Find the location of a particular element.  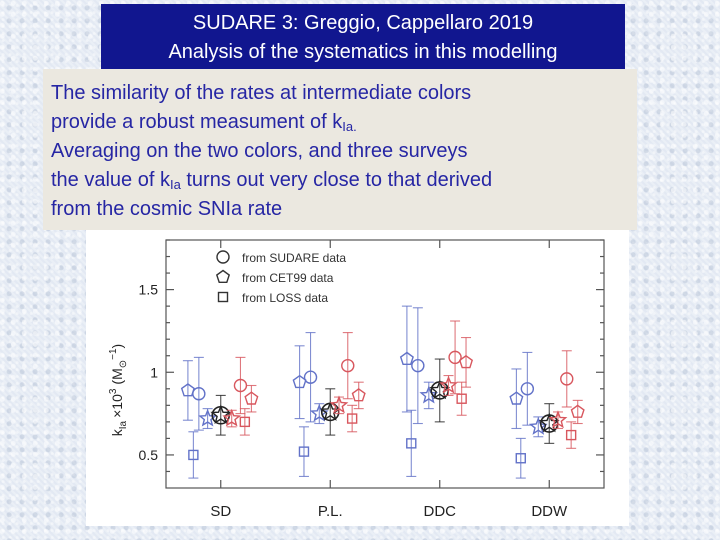

y-axis-label-text: kIa ×103 (M⊙−1) is located at coordinates (118, 390).